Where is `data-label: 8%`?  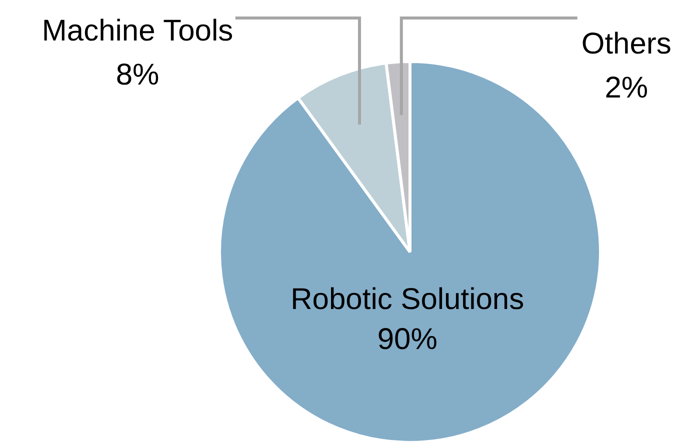 data-label: 8% is located at coordinates (138, 75).